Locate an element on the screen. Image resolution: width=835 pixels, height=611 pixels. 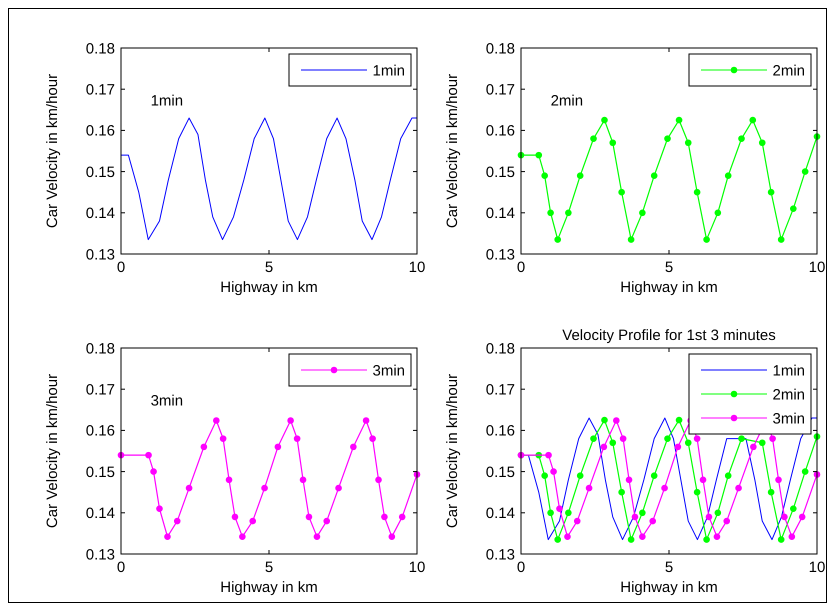
line-series is located at coordinates (269, 179).